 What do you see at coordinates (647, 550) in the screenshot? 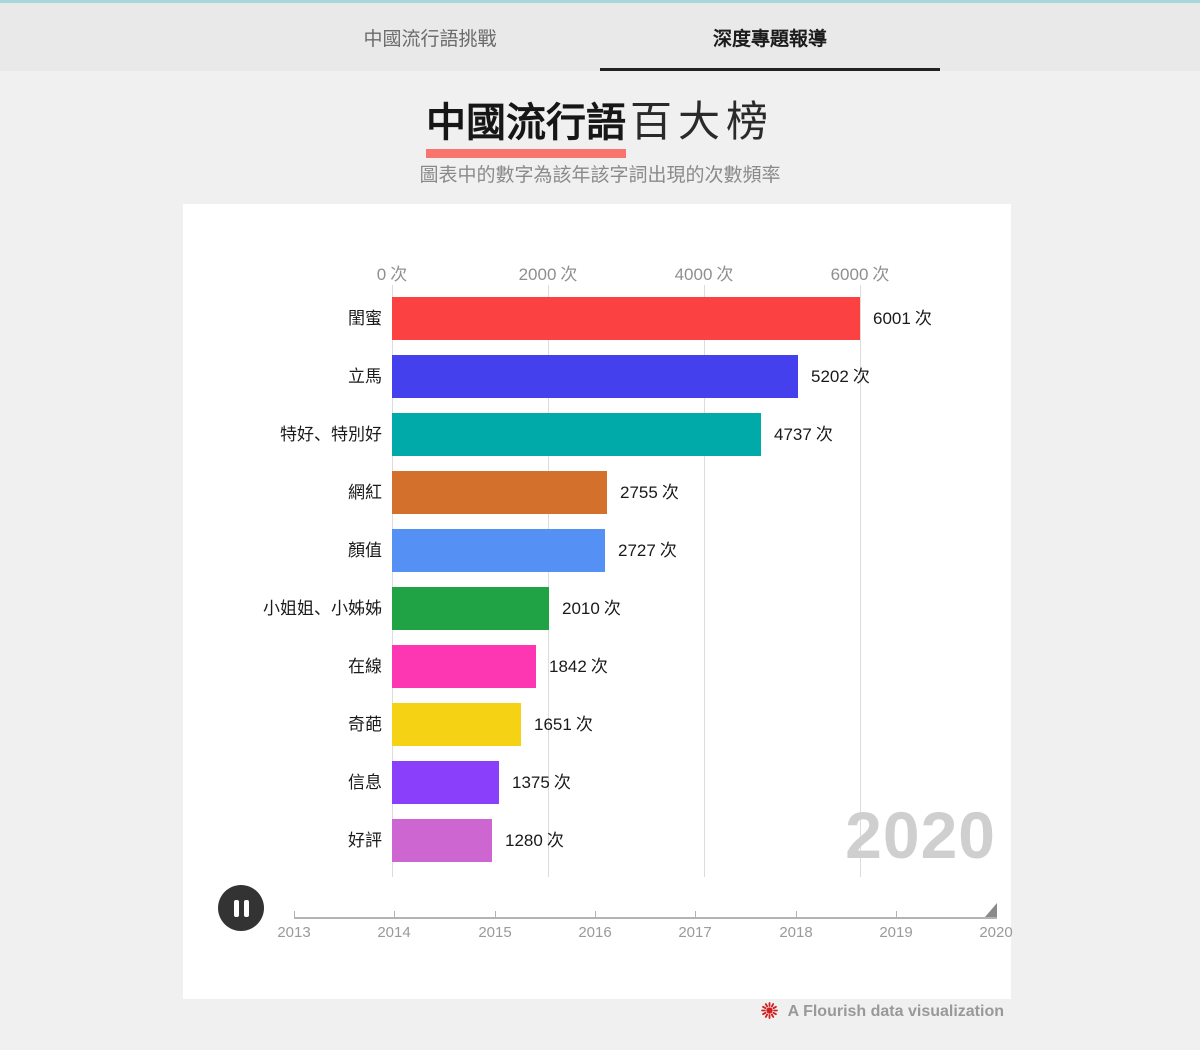
I see `value-label: 2727 次` at bounding box center [647, 550].